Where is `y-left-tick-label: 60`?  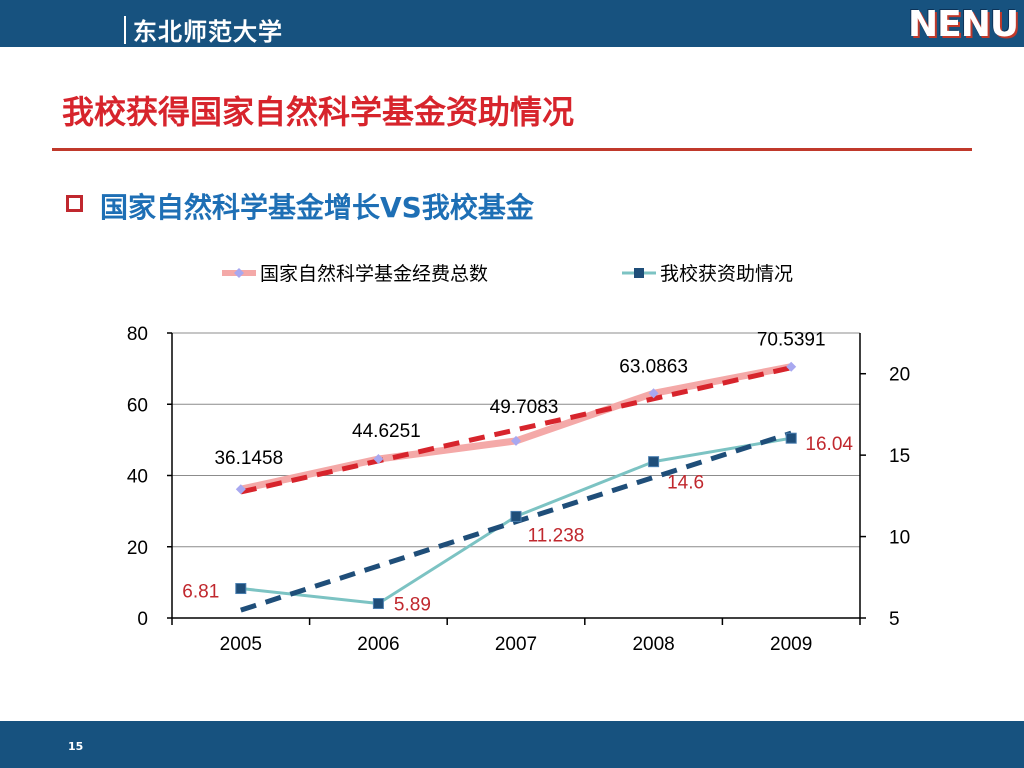 y-left-tick-label: 60 is located at coordinates (137, 405).